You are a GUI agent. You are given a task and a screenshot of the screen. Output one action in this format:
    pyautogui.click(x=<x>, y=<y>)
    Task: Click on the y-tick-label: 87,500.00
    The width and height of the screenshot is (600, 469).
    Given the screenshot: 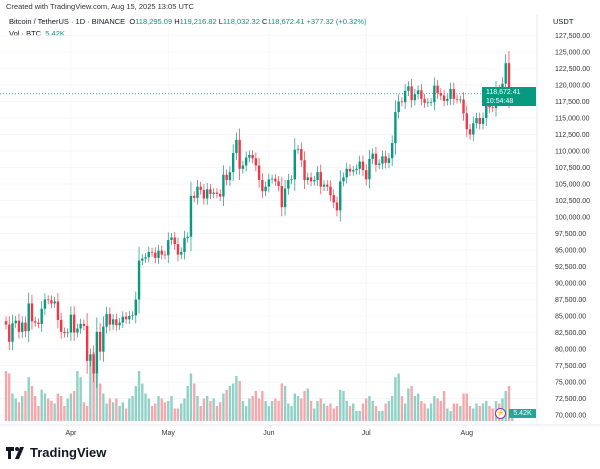 What is the action you would take?
    pyautogui.click(x=570, y=300)
    